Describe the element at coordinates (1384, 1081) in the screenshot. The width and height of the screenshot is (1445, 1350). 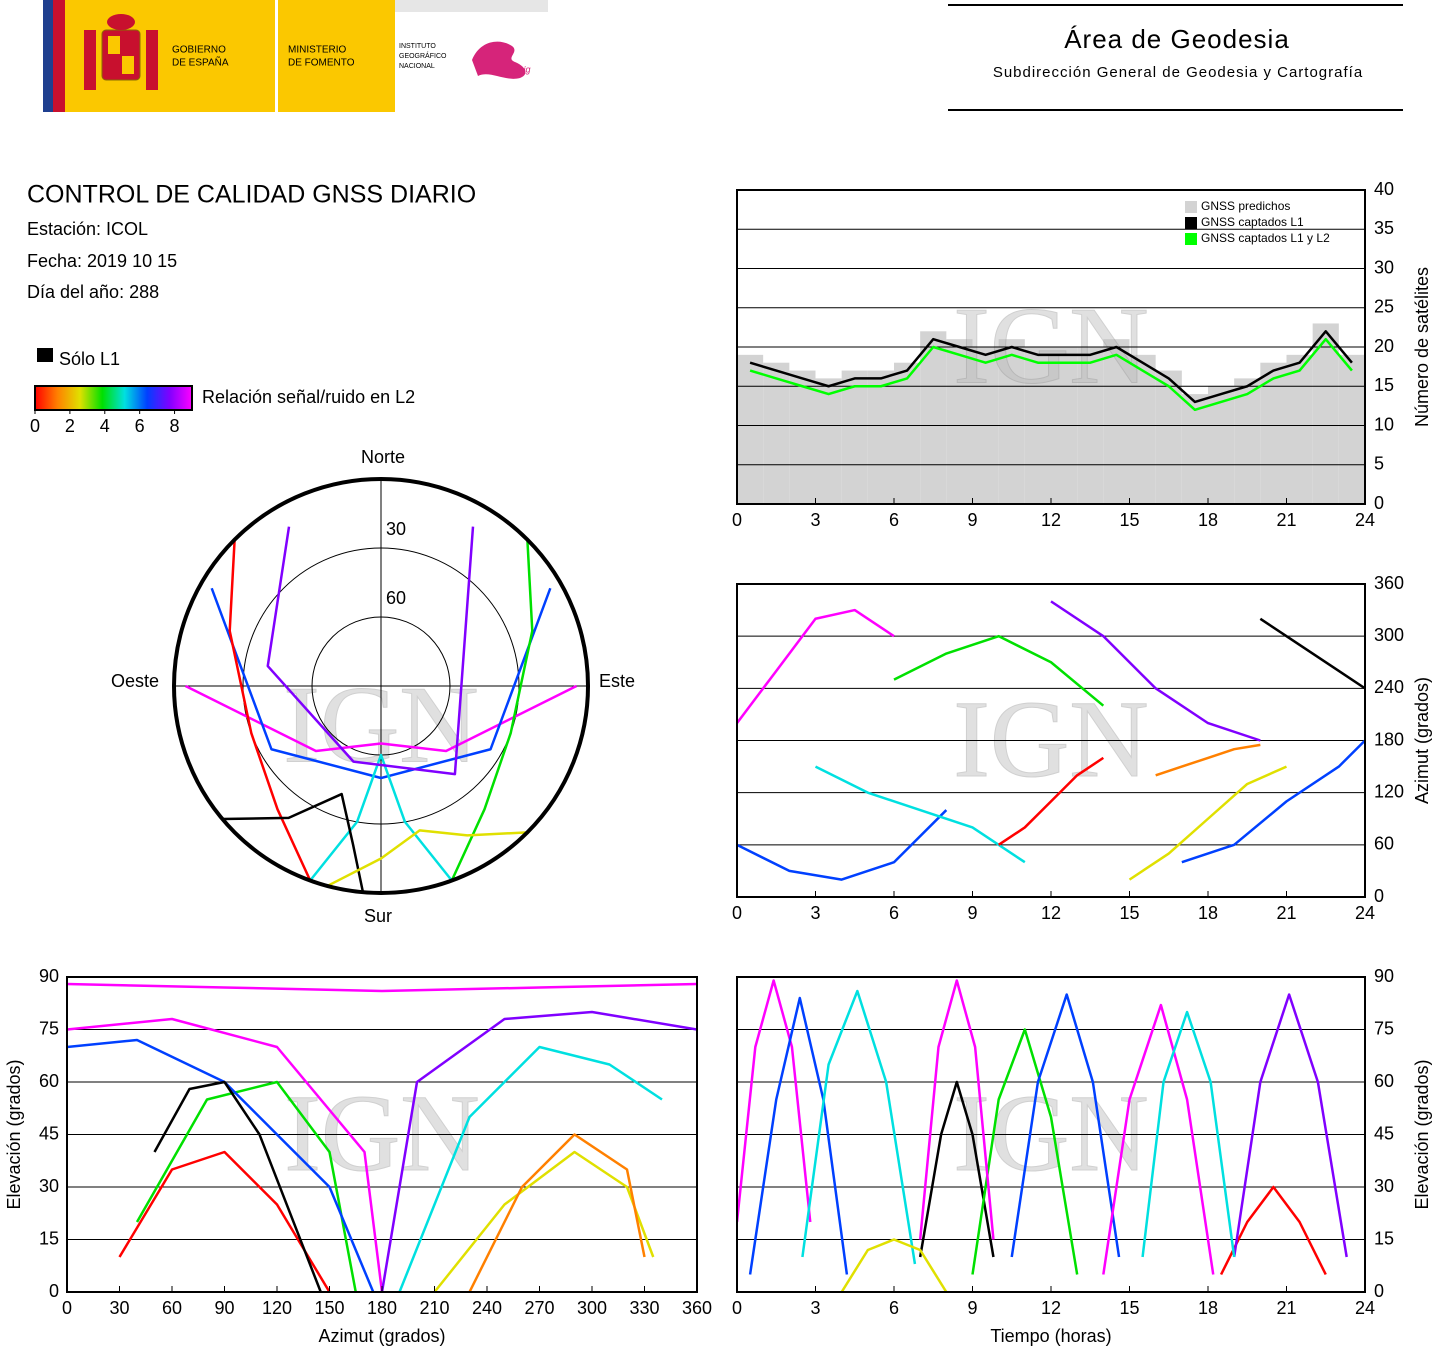
I see `y-tick-label: 60` at that location.